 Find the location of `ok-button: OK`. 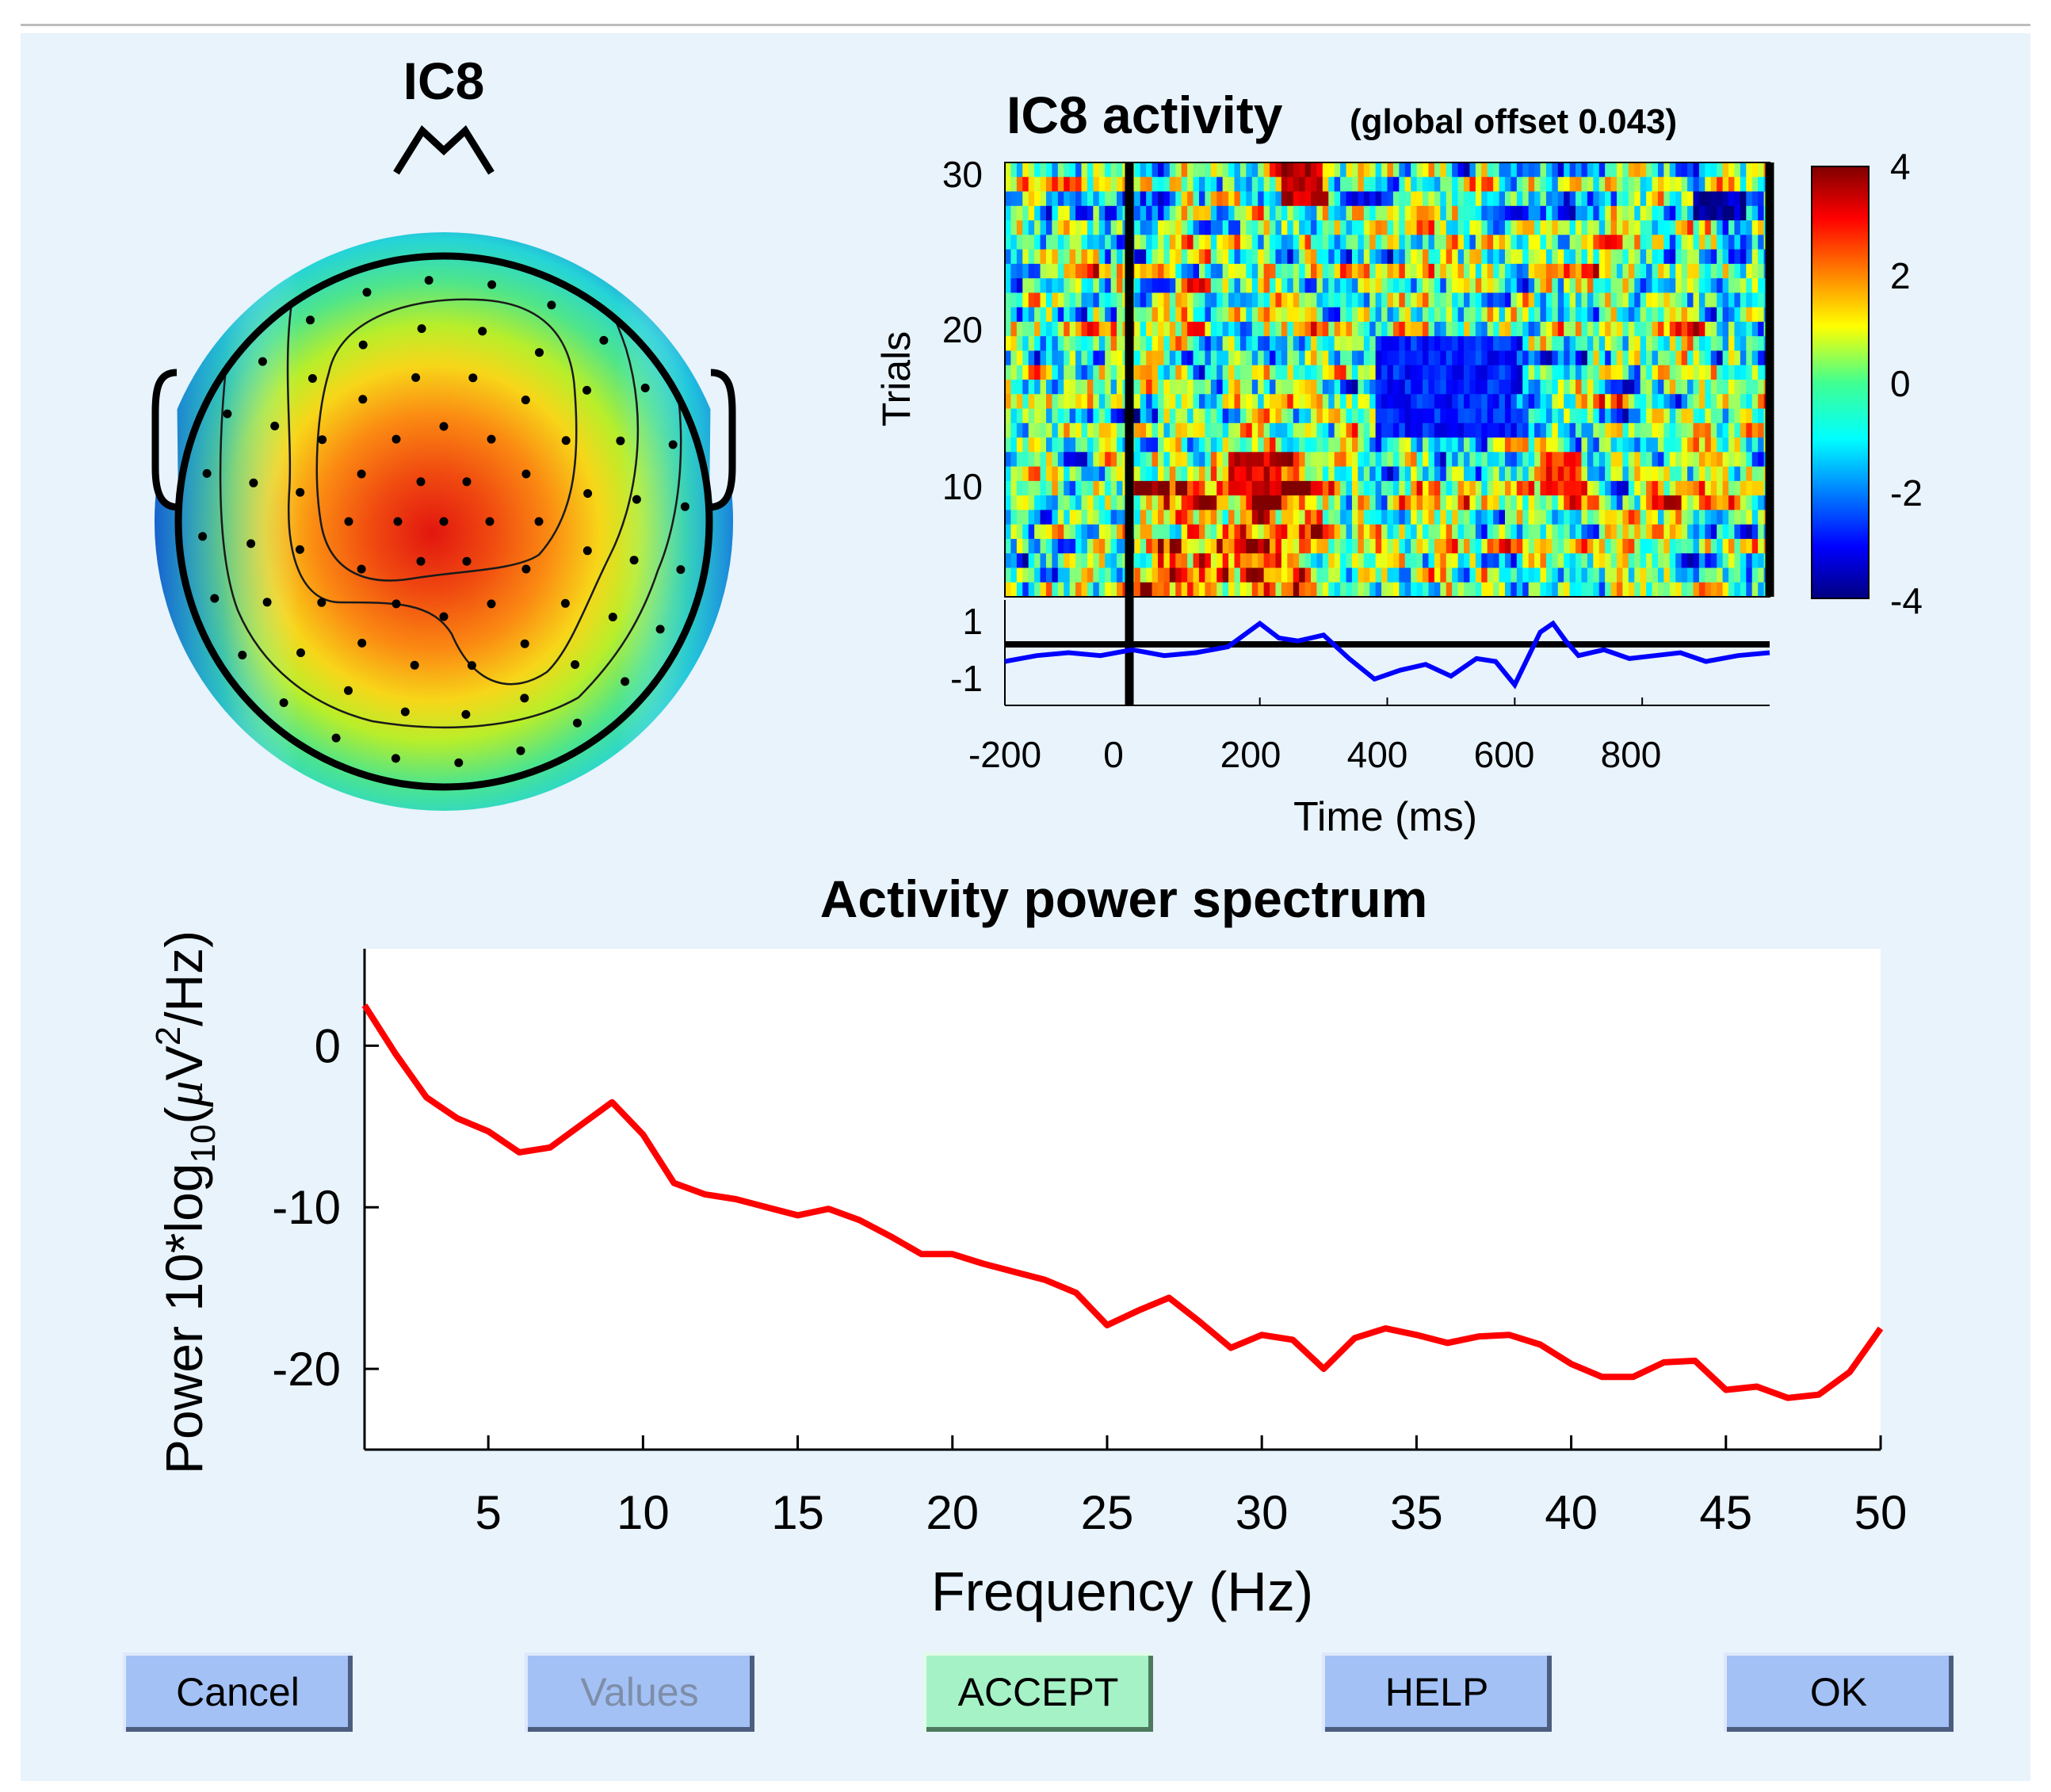

ok-button: OK is located at coordinates (1839, 1692).